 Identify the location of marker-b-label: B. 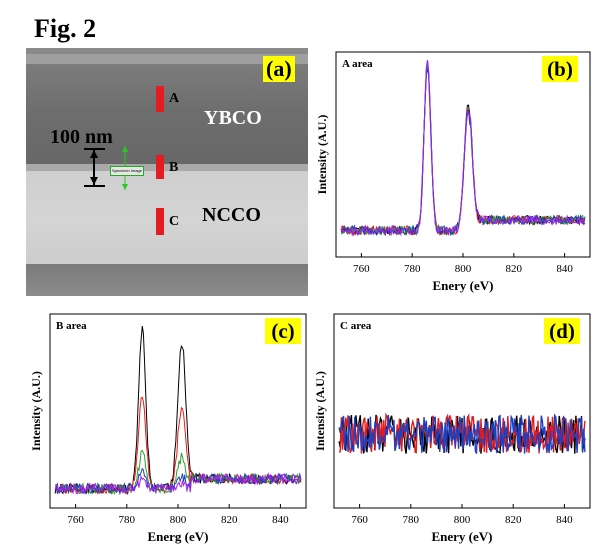
(174, 167).